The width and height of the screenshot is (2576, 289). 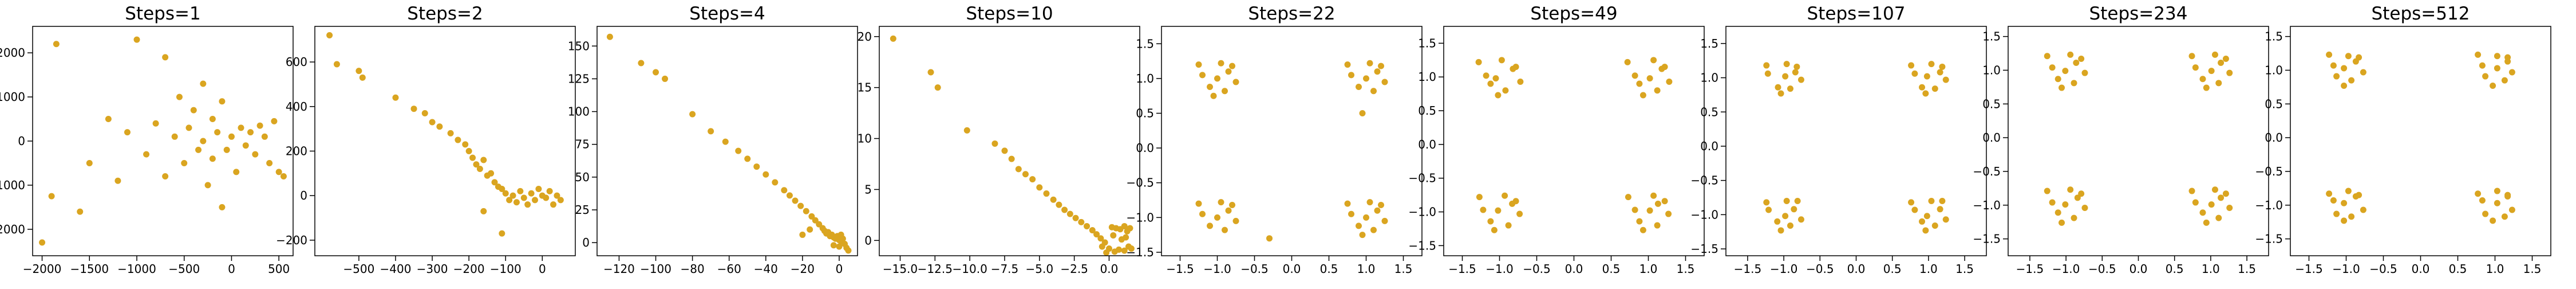 What do you see at coordinates (162, 13) in the screenshot?
I see `chart-title: Steps=1` at bounding box center [162, 13].